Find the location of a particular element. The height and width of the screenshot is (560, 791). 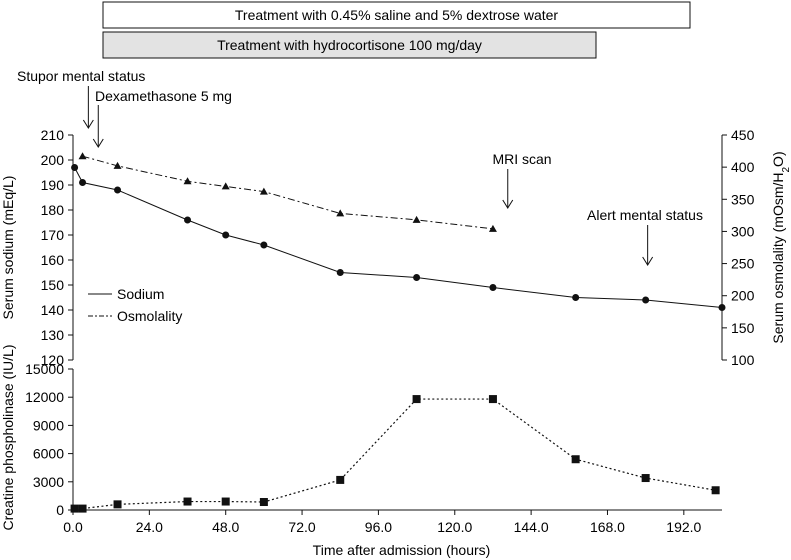

left-tick-label: 210 is located at coordinates (53, 135).